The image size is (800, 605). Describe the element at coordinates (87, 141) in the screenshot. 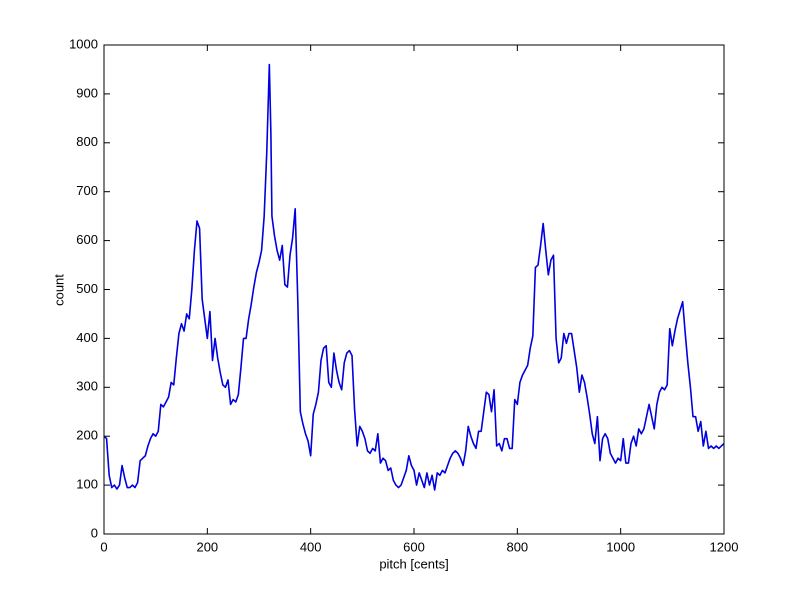

I see `y-tick-label: 800` at that location.